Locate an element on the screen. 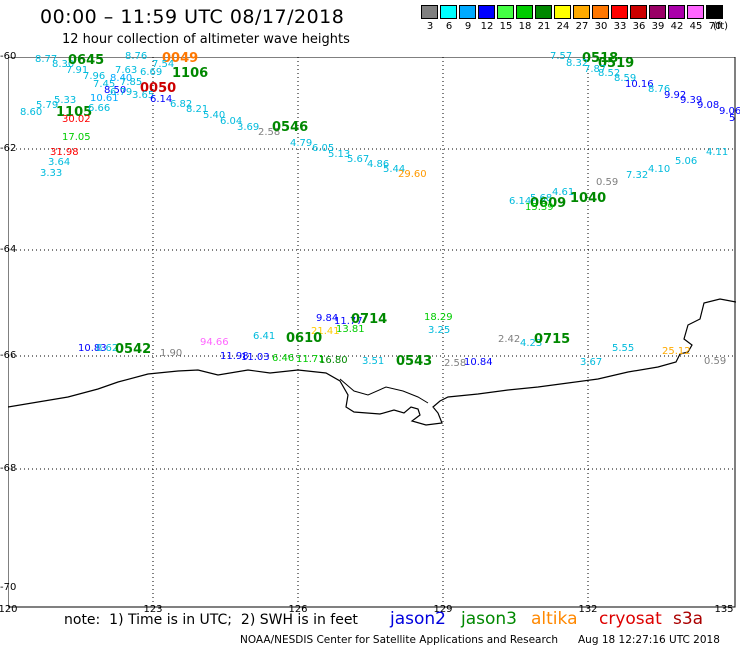 Image resolution: width=740 pixels, height=650 pixels. pass-time-label: 0645 is located at coordinates (86, 60).